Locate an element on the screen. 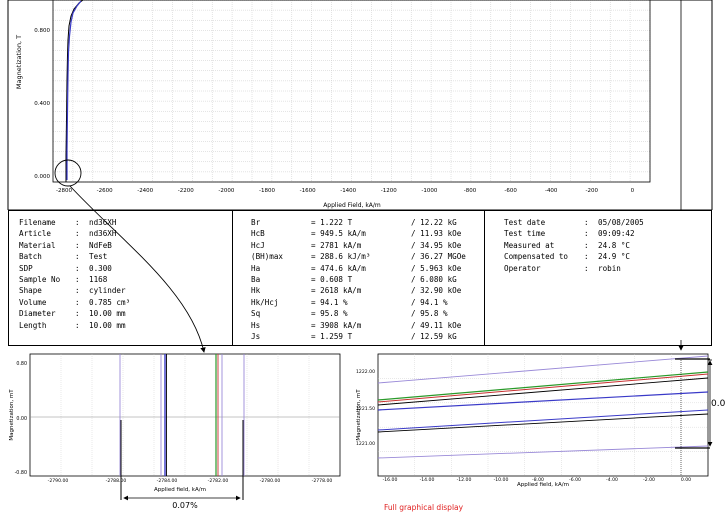 The width and height of the screenshot is (725, 512). zoom-right-plot-area is located at coordinates (543, 415).